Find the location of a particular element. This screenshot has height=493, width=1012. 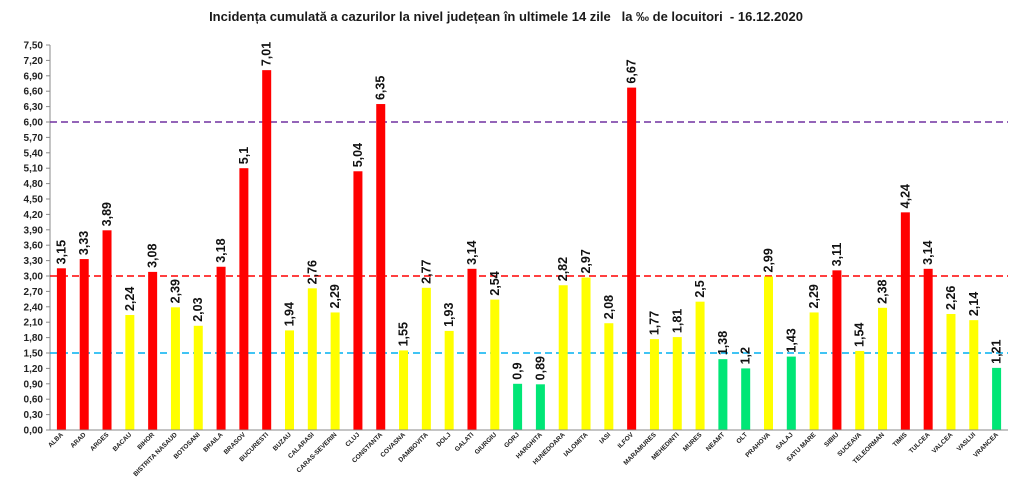

data-label: 6,67 is located at coordinates (632, 71).